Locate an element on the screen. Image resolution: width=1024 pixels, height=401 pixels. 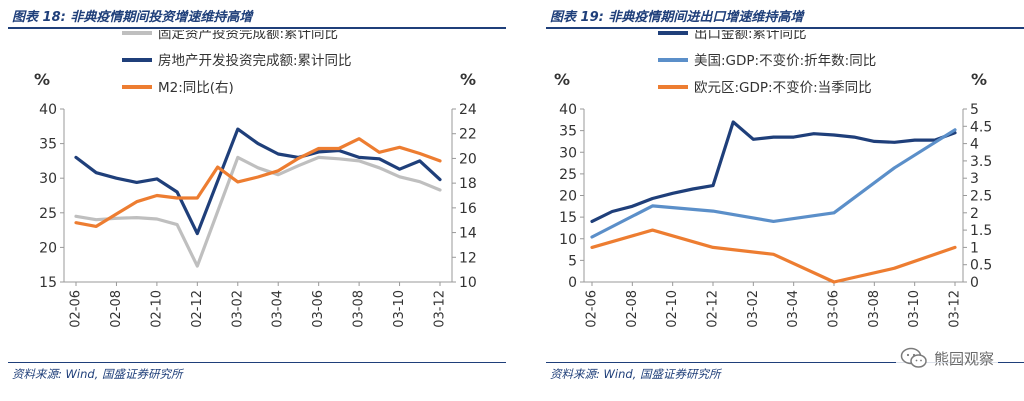
left-y-unit-right: % is located at coordinates (468, 79).